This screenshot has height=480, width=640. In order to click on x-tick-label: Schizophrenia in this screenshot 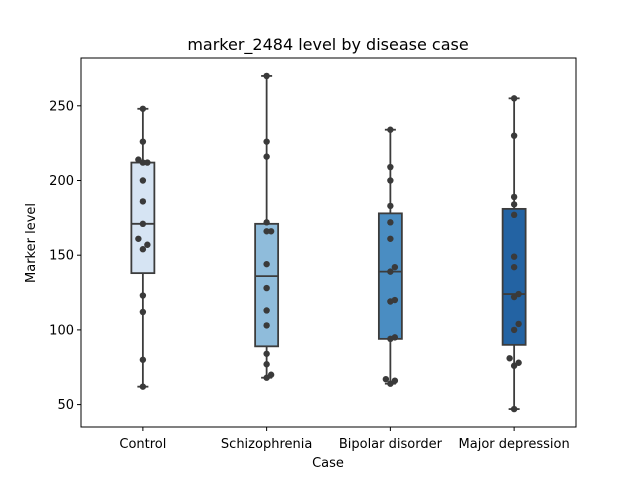, I will do `click(266, 444)`.